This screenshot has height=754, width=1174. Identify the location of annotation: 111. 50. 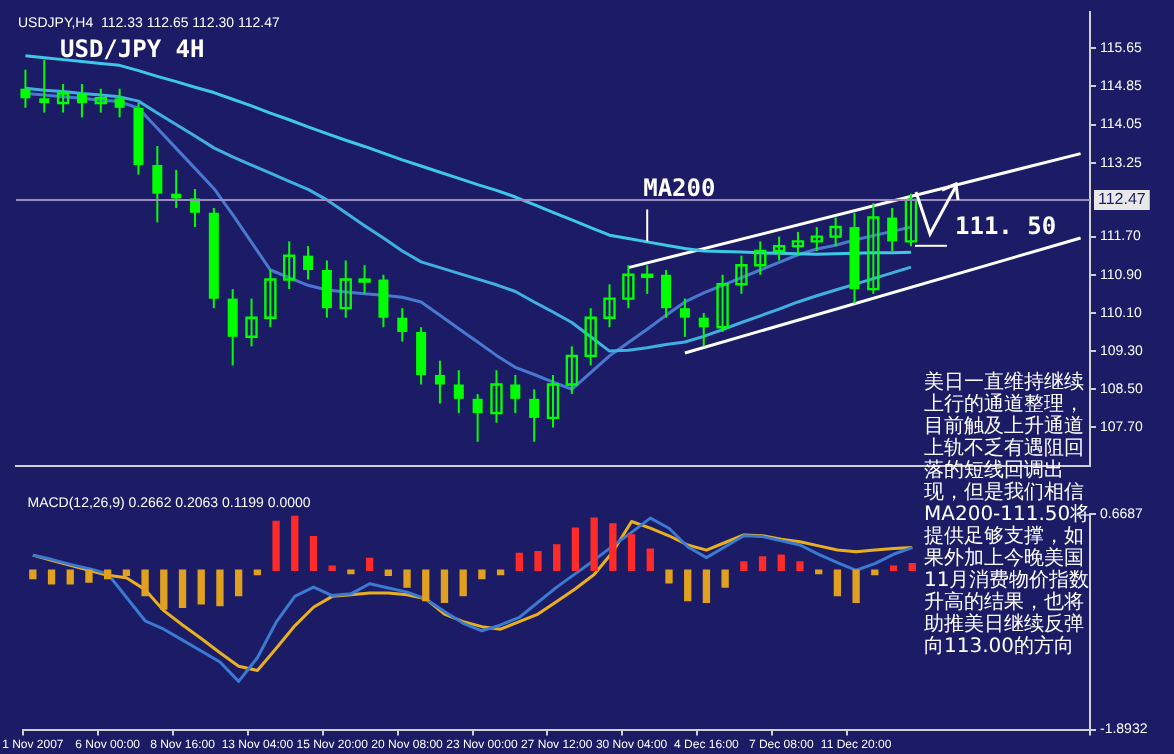
(1006, 226).